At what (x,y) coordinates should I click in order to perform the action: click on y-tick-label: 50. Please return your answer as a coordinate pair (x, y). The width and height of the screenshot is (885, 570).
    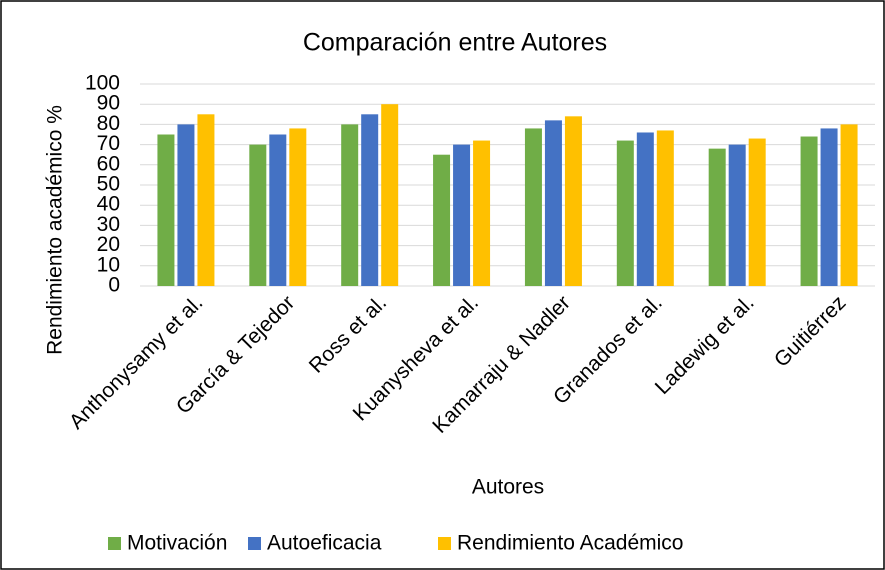
    Looking at the image, I should click on (108, 184).